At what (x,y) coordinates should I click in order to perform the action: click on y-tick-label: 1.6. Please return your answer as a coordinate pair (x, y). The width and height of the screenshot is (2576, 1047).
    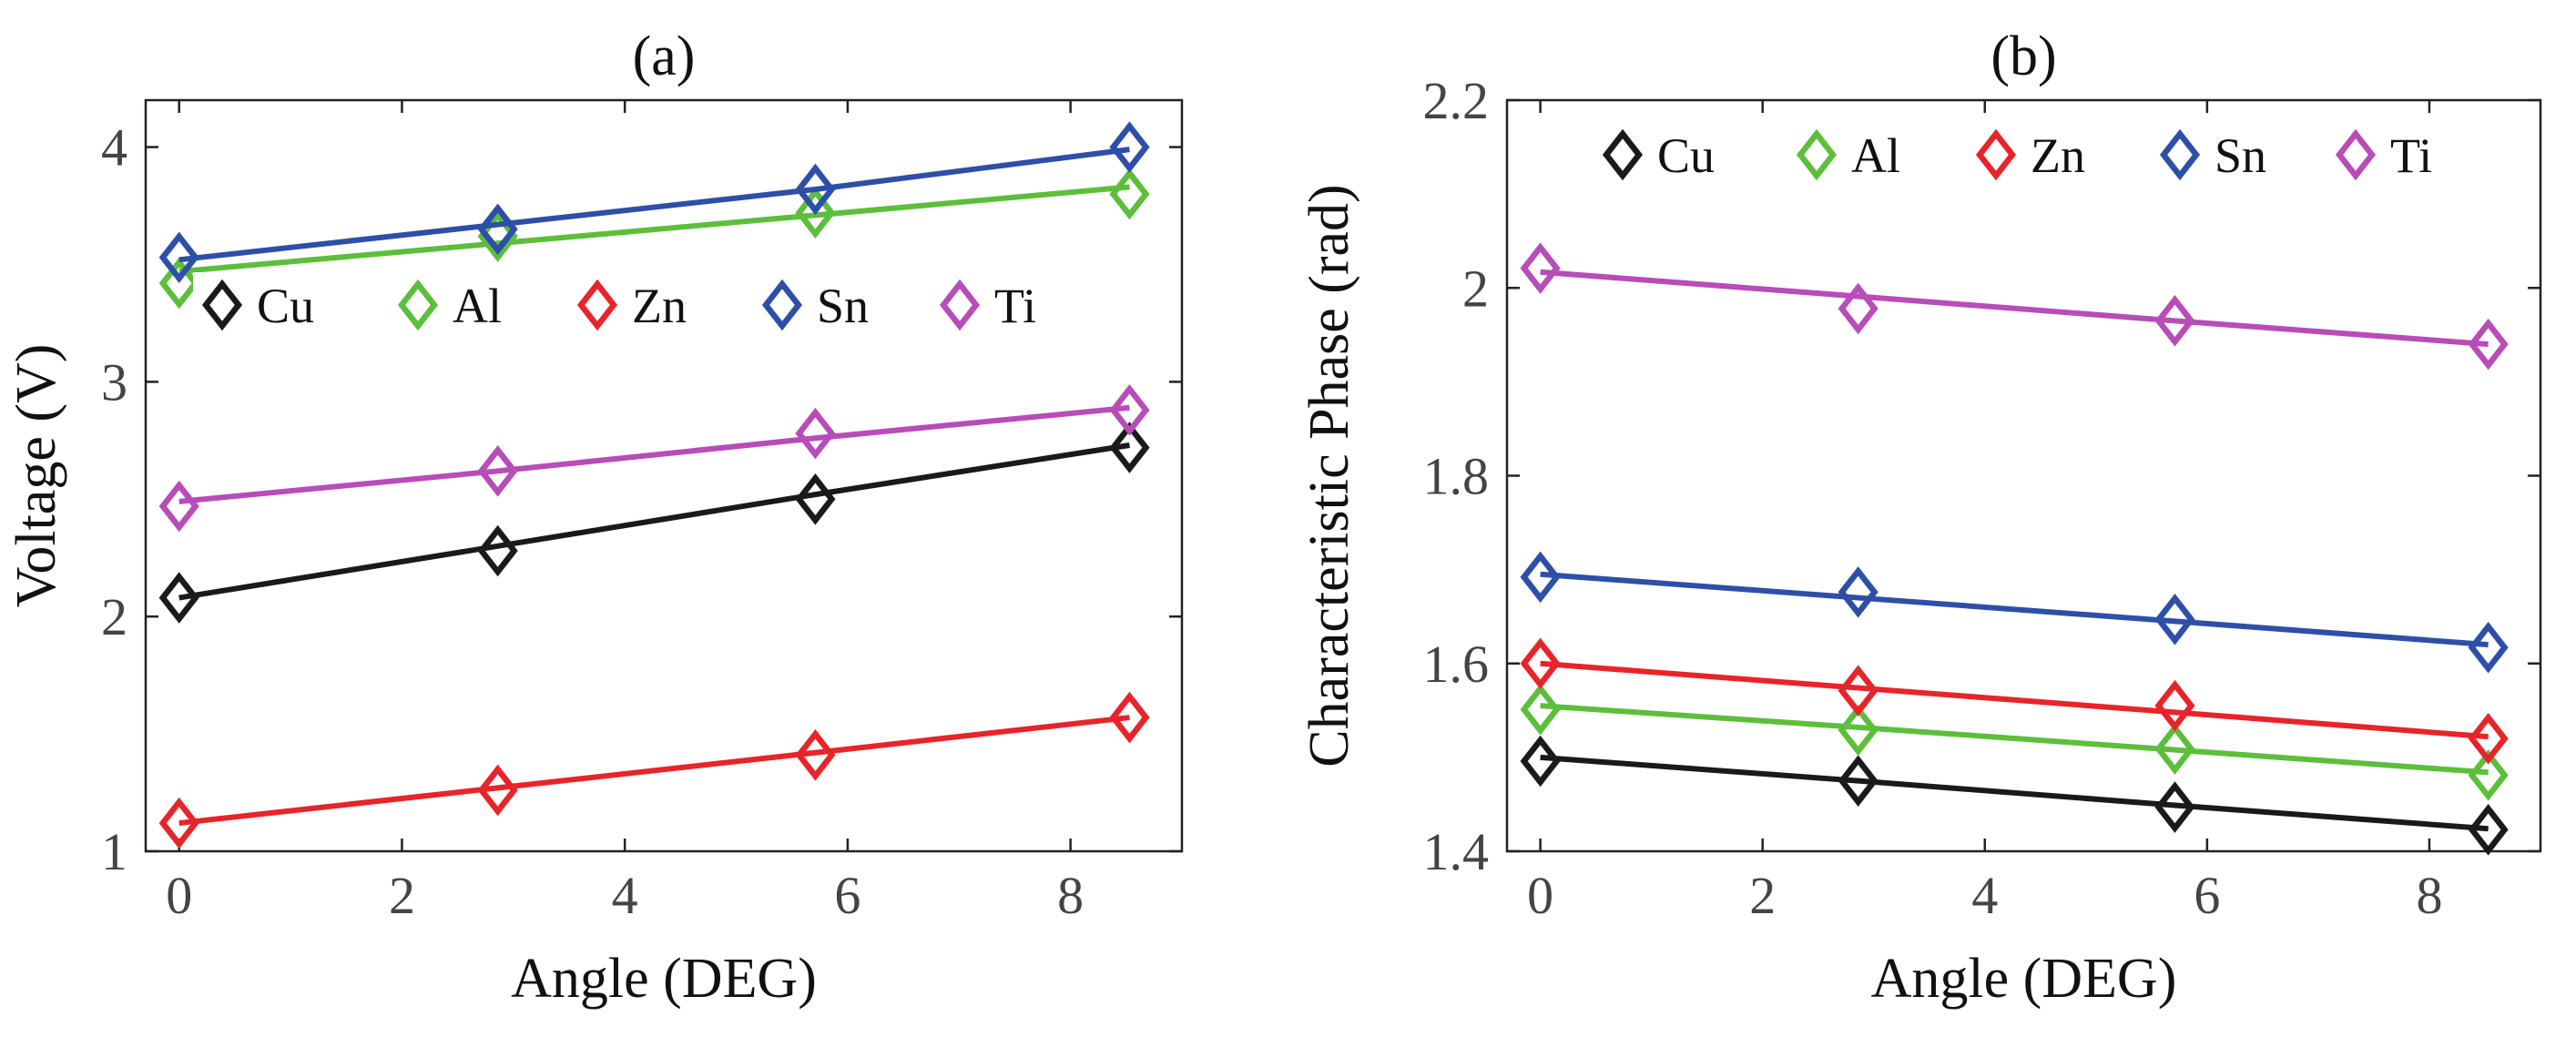
    Looking at the image, I should click on (1456, 665).